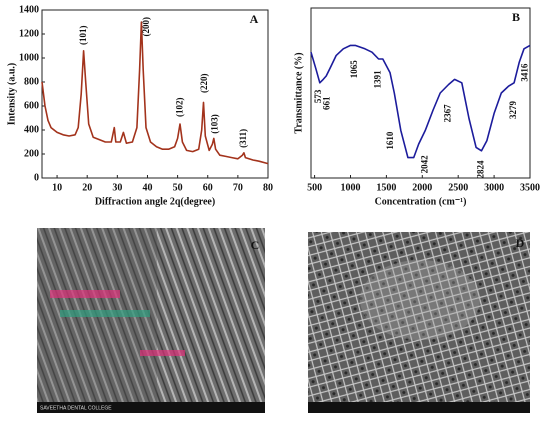 The width and height of the screenshot is (550, 422). Describe the element at coordinates (147, 187) in the screenshot. I see `x-tick-label: 40` at that location.